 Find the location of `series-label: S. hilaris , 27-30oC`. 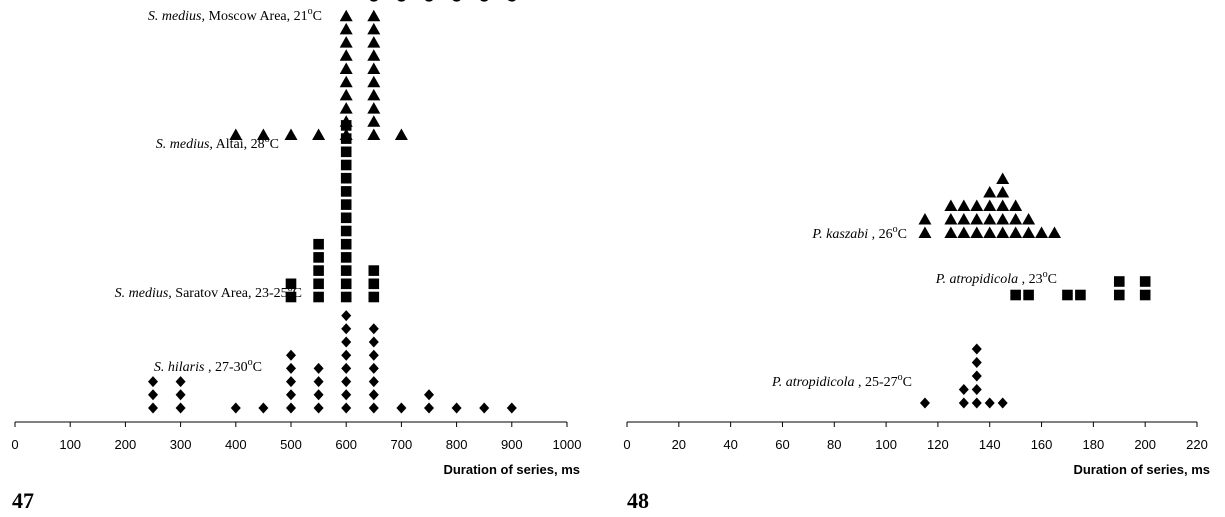

series-label: S. hilaris , 27-30oC is located at coordinates (208, 366).